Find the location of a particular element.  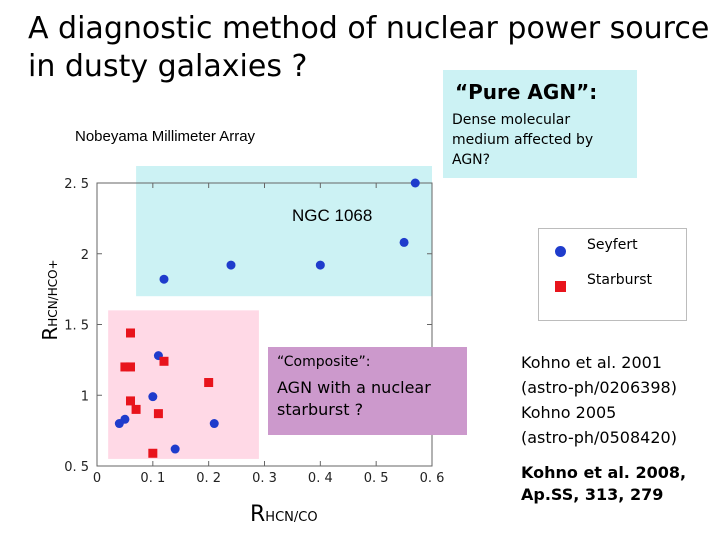

legend-seyfert-label: Seyfert is located at coordinates (612, 245).